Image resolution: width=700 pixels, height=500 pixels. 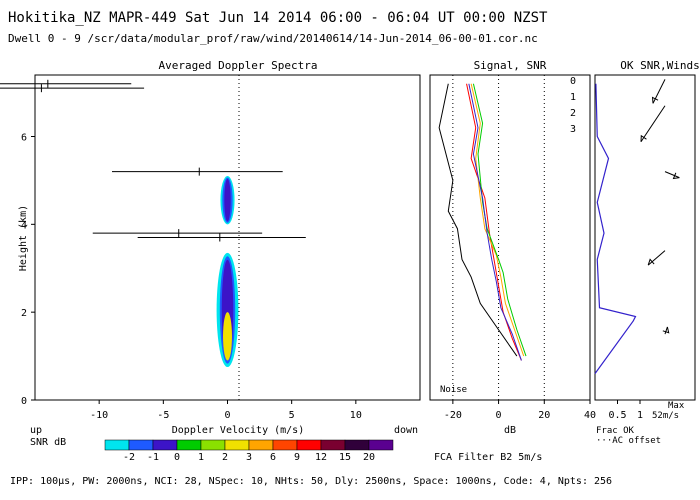 What do you see at coordinates (406, 430) in the screenshot?
I see `down-label: down` at bounding box center [406, 430].